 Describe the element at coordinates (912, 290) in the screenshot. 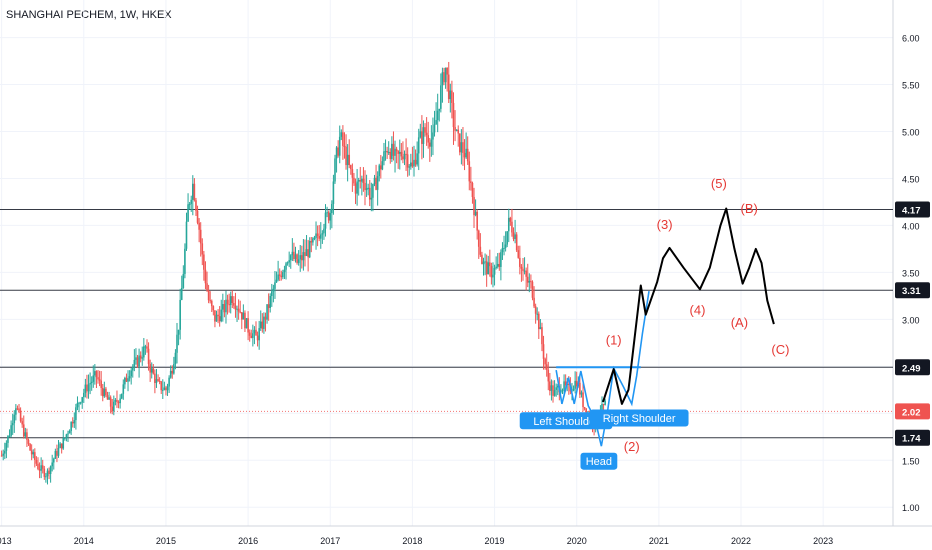

I see `level-price-tag: 3.31` at that location.